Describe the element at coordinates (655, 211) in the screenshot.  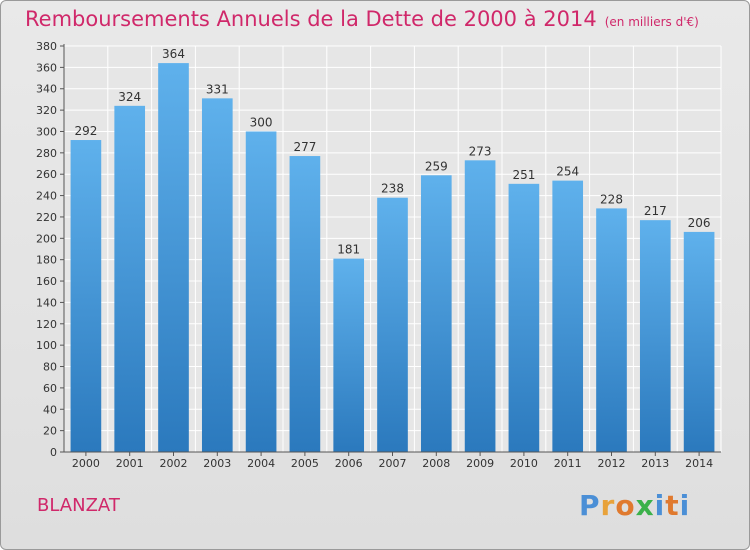
I see `bar-value-label: 217` at that location.